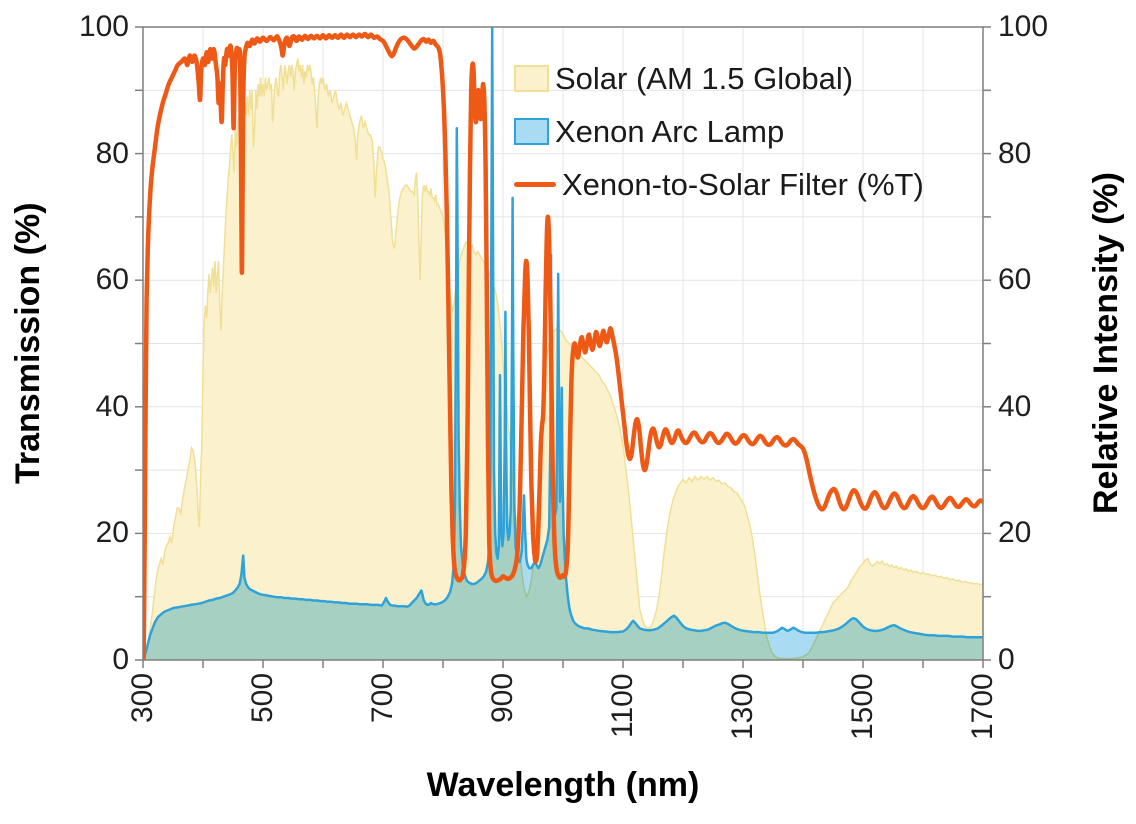  I want to click on x-axis-tick-label: 1300, so click(742, 706).